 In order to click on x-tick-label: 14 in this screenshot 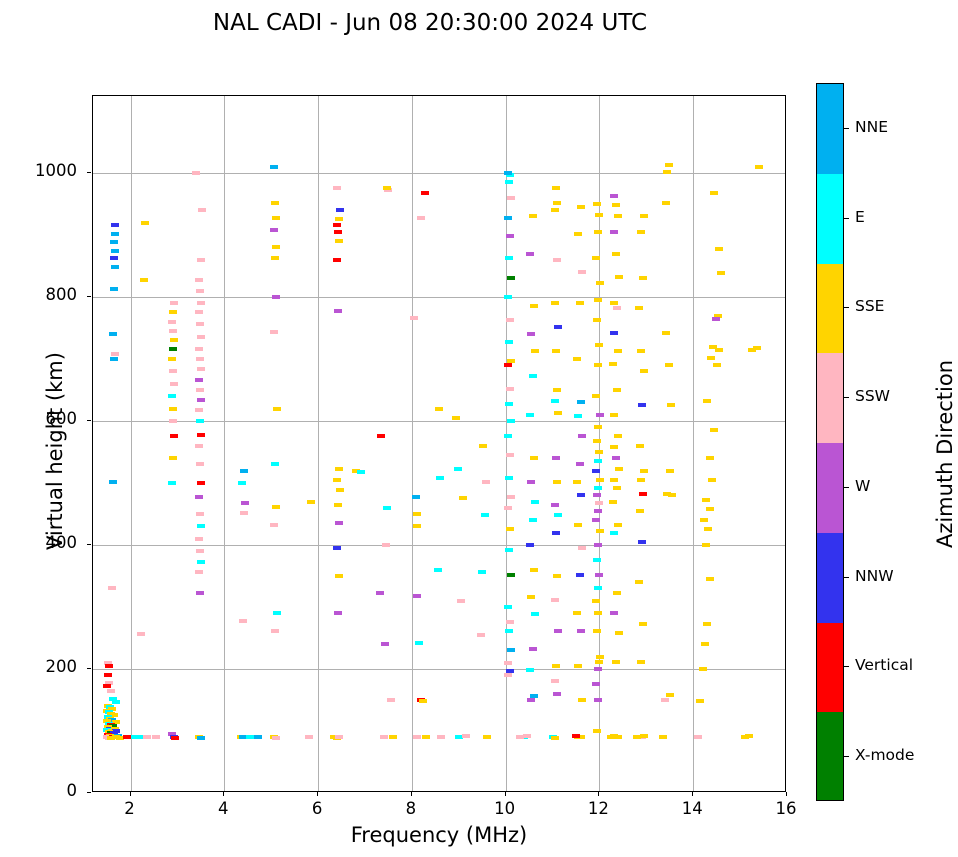, I will do `click(692, 808)`.